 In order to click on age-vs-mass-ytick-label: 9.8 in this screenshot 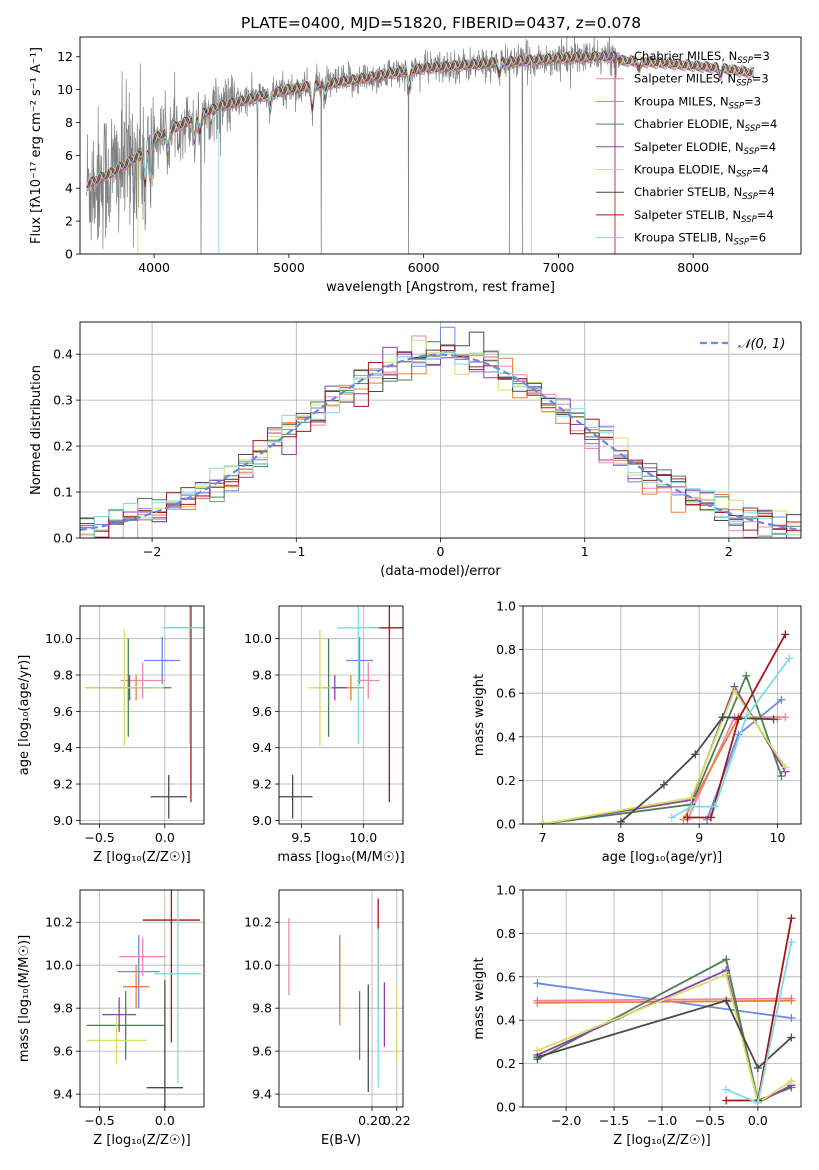, I will do `click(262, 675)`.